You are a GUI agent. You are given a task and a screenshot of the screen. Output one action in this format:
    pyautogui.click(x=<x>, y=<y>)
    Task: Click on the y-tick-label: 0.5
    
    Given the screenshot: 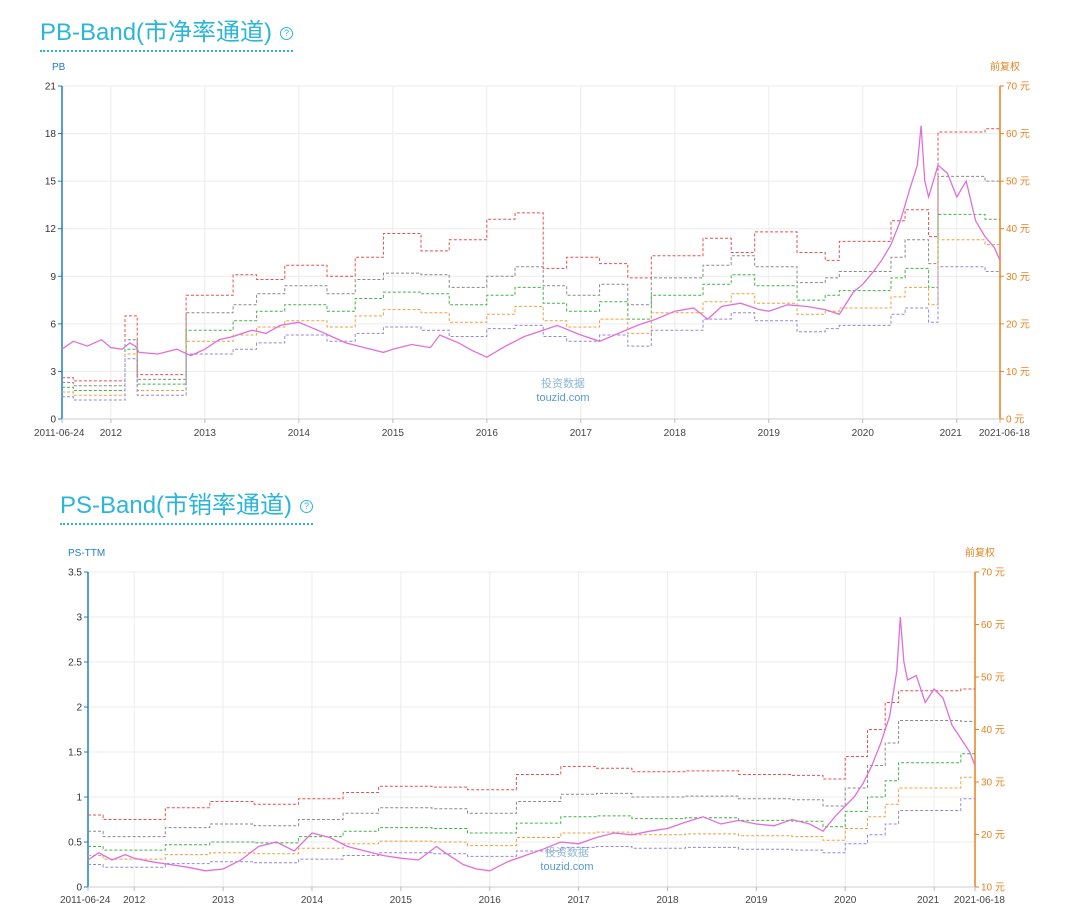 What is the action you would take?
    pyautogui.click(x=75, y=843)
    